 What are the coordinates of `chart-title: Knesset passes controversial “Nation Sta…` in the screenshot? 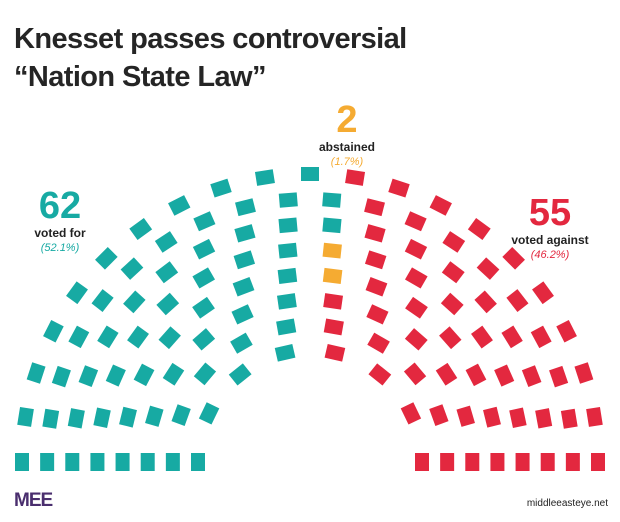 It's located at (244, 58).